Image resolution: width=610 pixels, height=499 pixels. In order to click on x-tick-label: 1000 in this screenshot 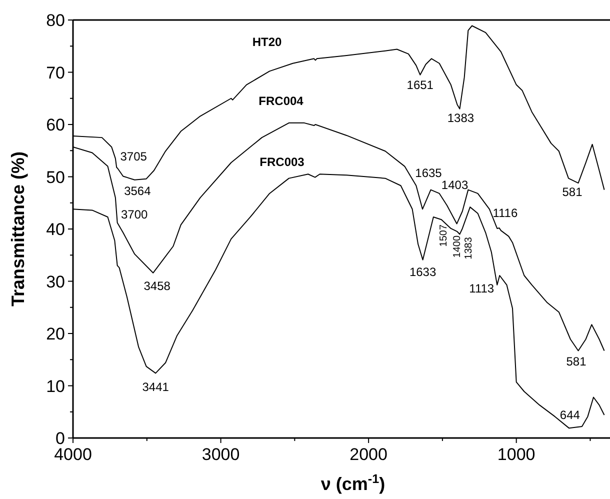, I will do `click(516, 454)`.